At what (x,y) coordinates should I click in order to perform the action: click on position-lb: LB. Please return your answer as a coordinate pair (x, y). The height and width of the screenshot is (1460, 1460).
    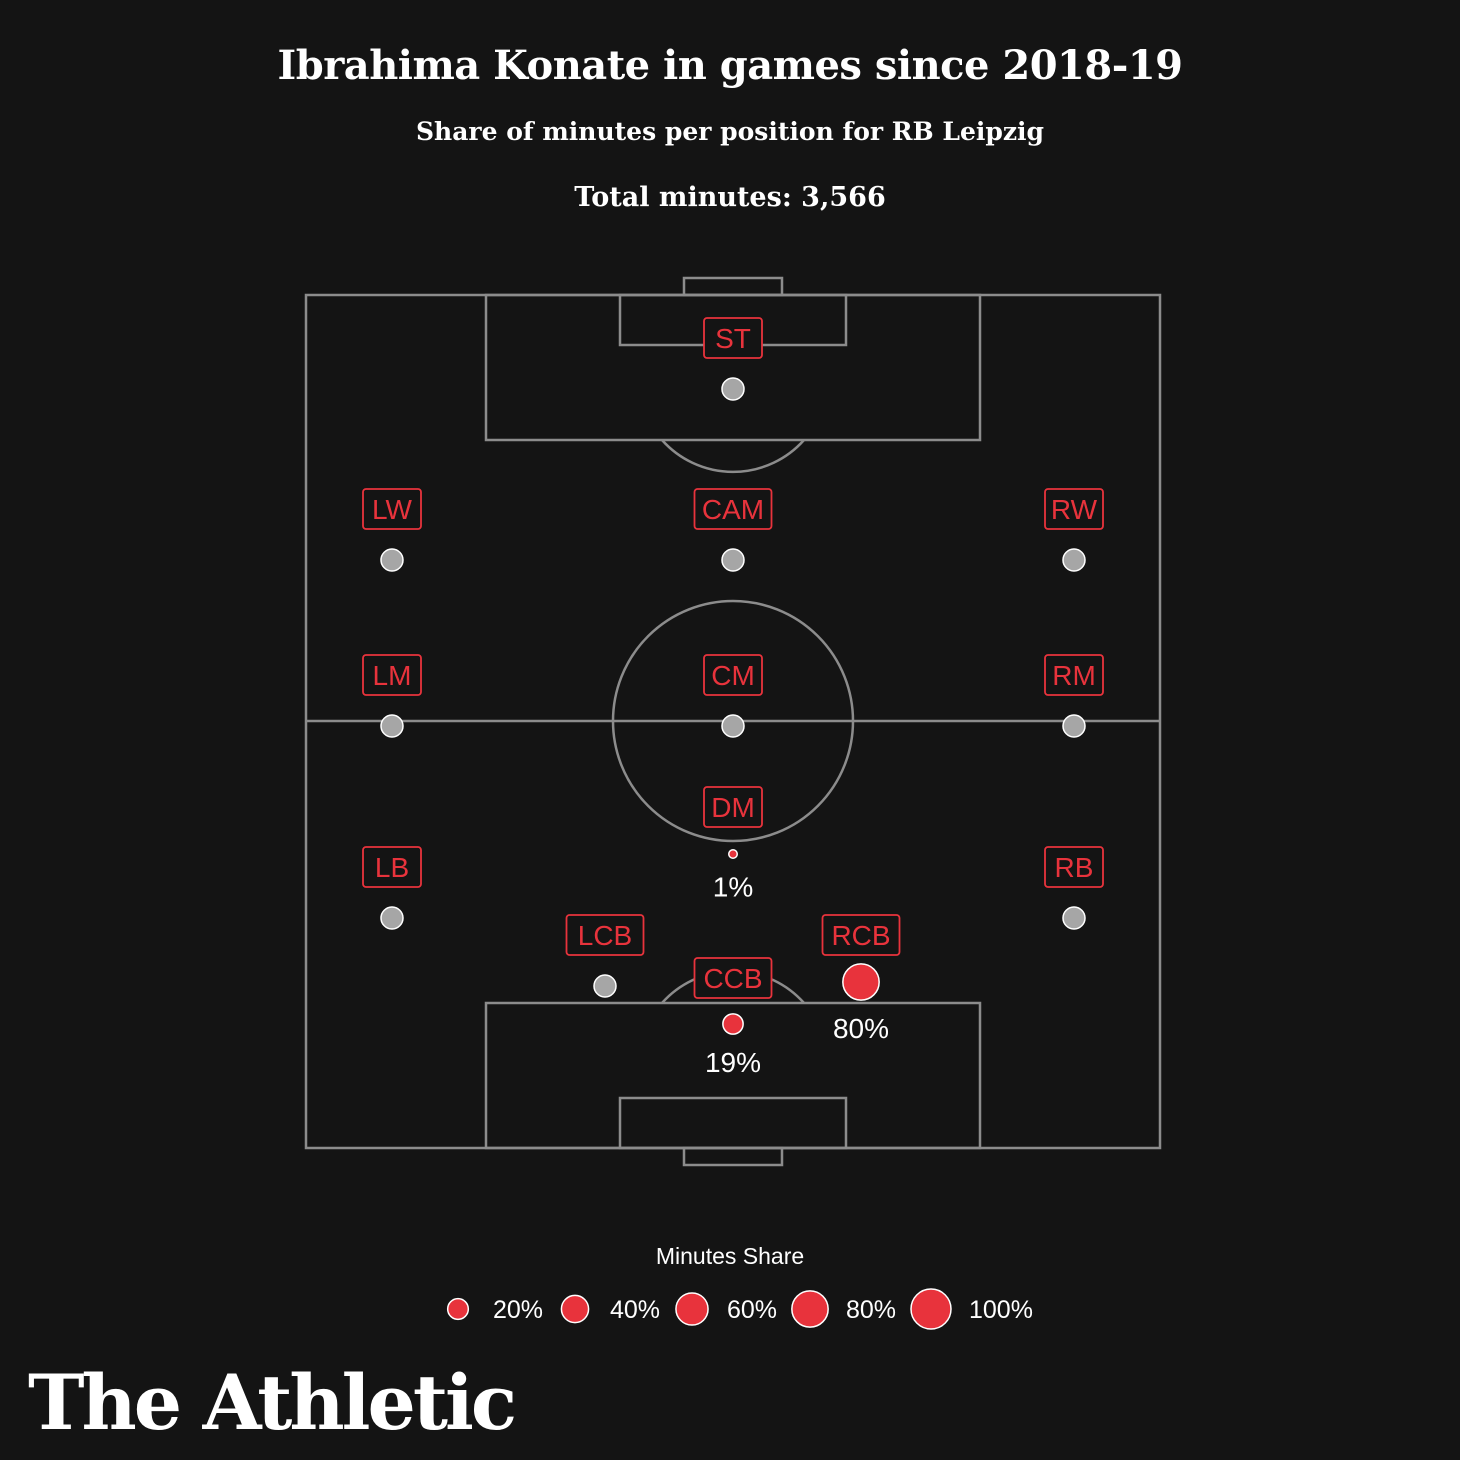
    Looking at the image, I should click on (392, 888).